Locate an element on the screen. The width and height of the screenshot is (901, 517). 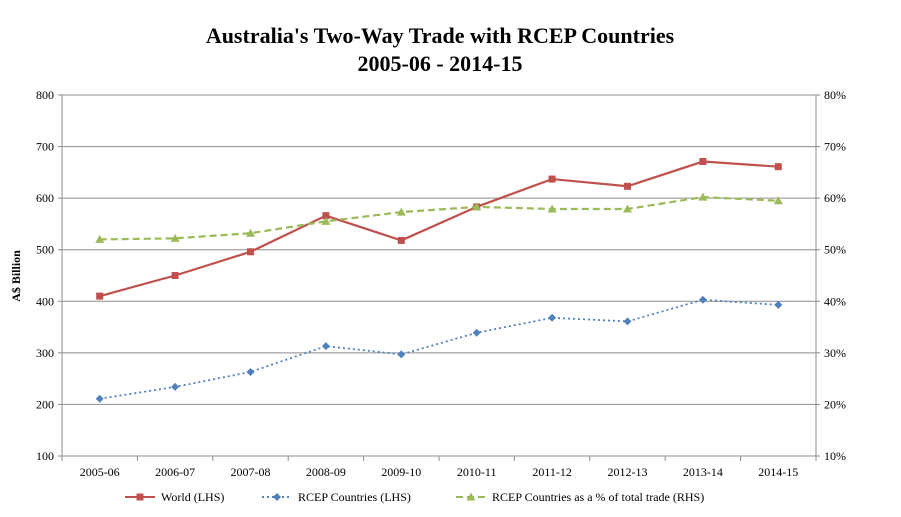
x-tick-label: 2011-12 is located at coordinates (552, 472).